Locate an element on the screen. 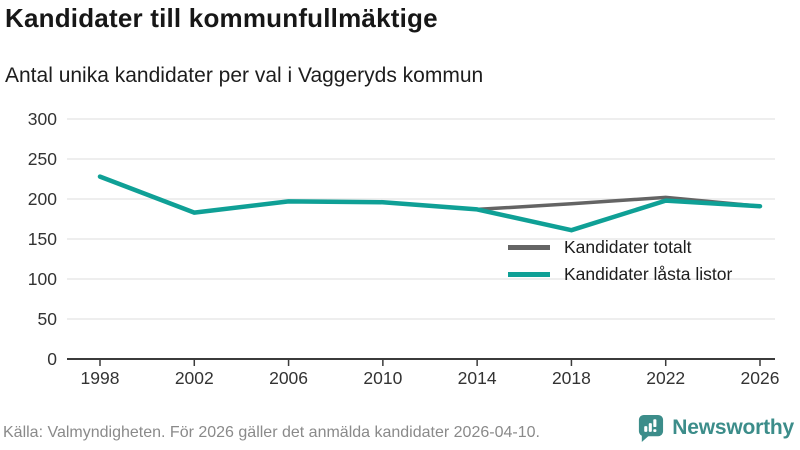 The height and width of the screenshot is (450, 800). legend-item-total: Kandidater totalt is located at coordinates (620, 247).